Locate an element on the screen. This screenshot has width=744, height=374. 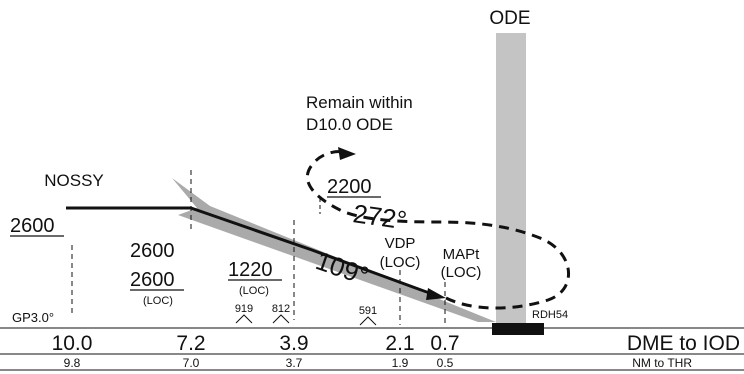
vdp-label: VDP is located at coordinates (400, 243).